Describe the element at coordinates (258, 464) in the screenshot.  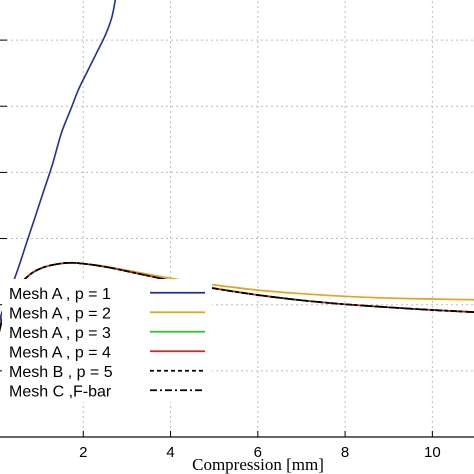
I see `x-axis-title: Compression [mm]` at that location.